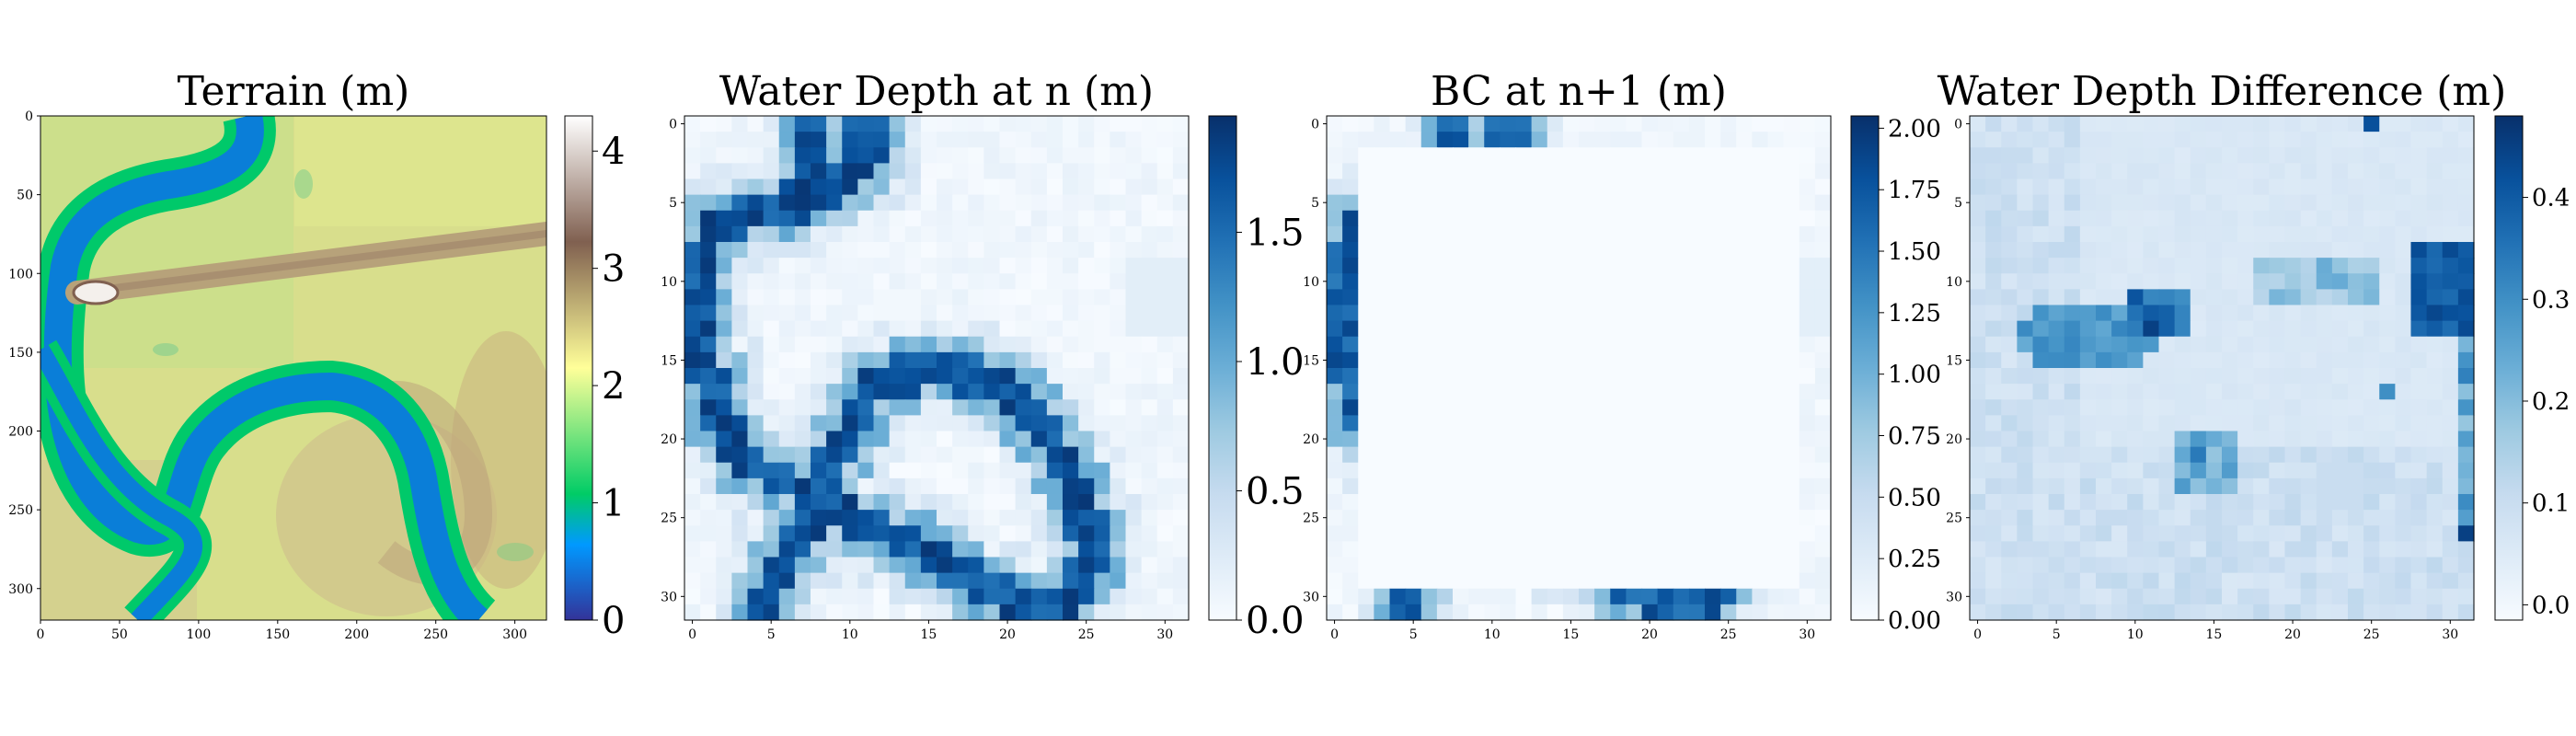 This screenshot has width=2576, height=736. What do you see at coordinates (771, 634) in the screenshot?
I see `x-tick-label: 5` at bounding box center [771, 634].